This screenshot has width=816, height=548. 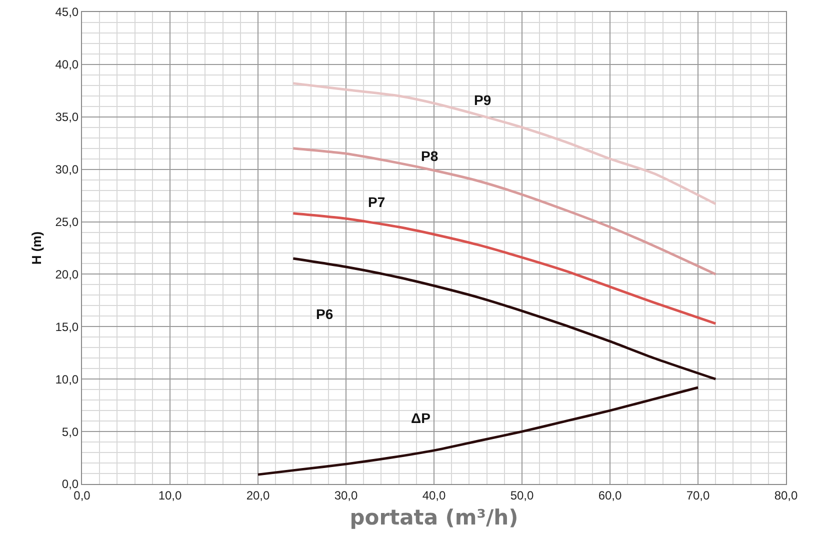 What do you see at coordinates (346, 495) in the screenshot?
I see `x-tick-label: 30,0` at bounding box center [346, 495].